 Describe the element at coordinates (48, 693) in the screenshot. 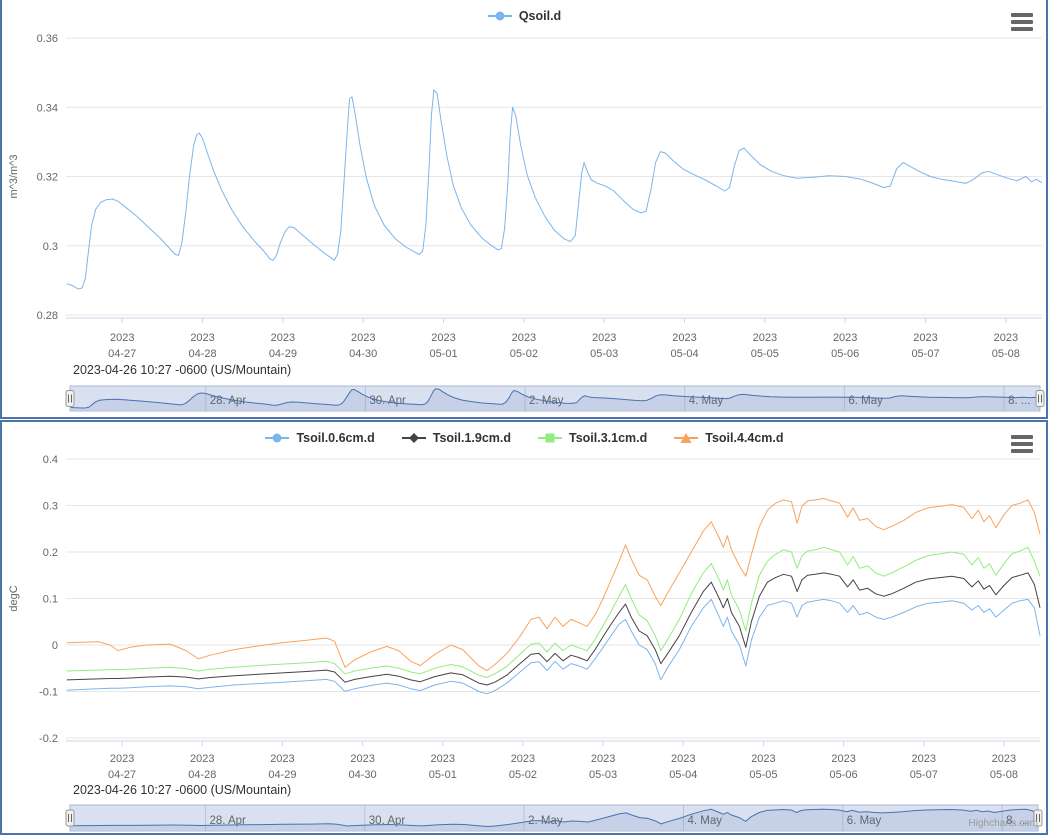

I see `y-axis-tick-label: -0.1` at that location.